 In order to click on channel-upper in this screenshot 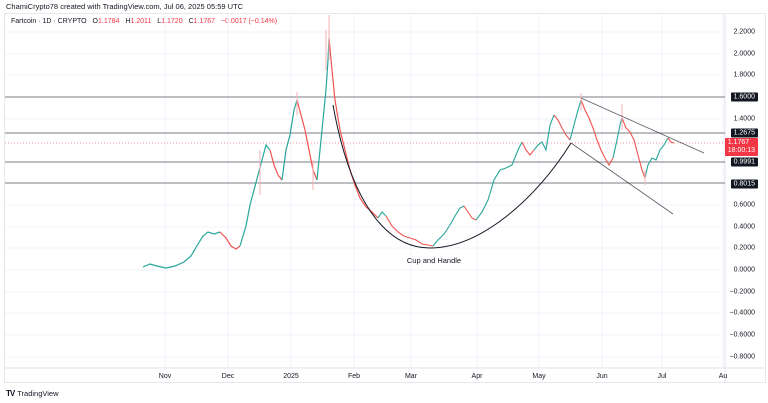, I will do `click(642, 125)`.